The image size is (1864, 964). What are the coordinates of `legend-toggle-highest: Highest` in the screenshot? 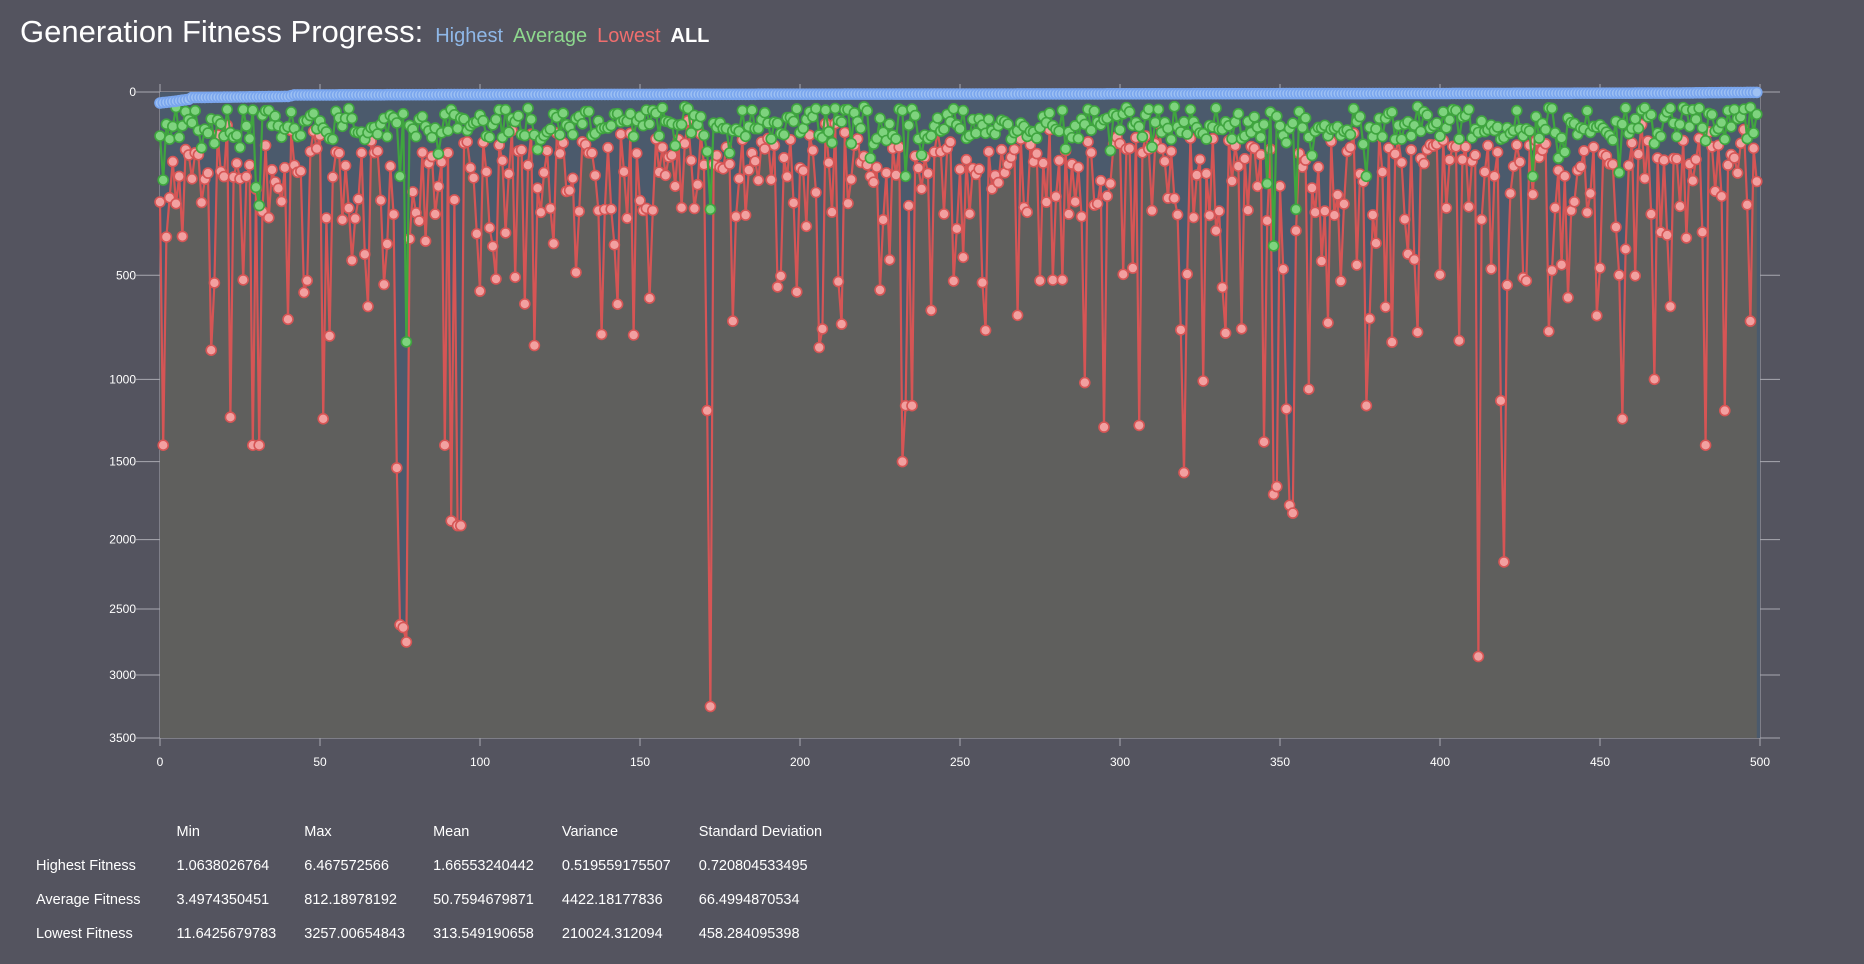 It's located at (469, 36).